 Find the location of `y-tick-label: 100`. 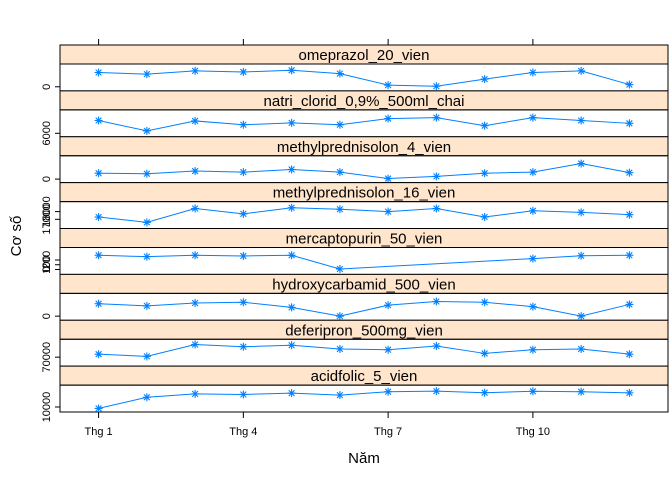

y-tick-label: 100 is located at coordinates (47, 265).